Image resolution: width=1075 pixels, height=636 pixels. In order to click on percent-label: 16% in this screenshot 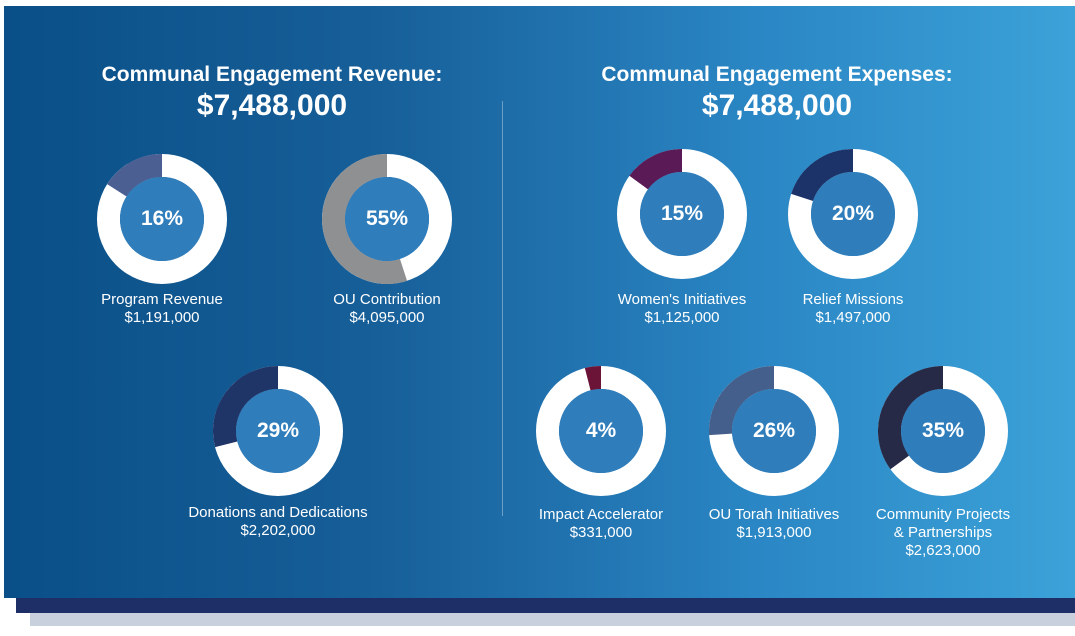, I will do `click(162, 218)`.